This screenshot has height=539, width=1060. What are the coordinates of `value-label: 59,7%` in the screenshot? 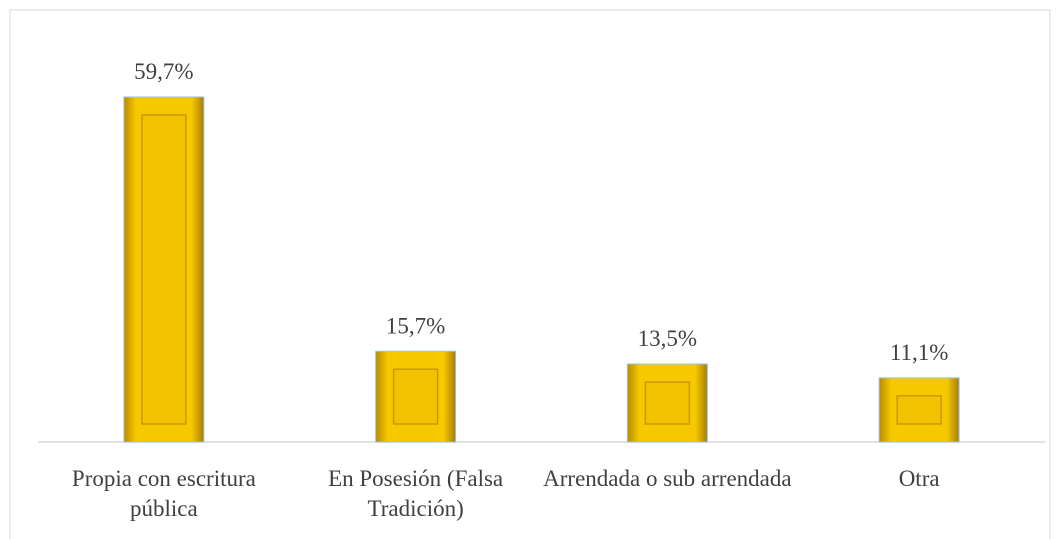 It's located at (163, 71).